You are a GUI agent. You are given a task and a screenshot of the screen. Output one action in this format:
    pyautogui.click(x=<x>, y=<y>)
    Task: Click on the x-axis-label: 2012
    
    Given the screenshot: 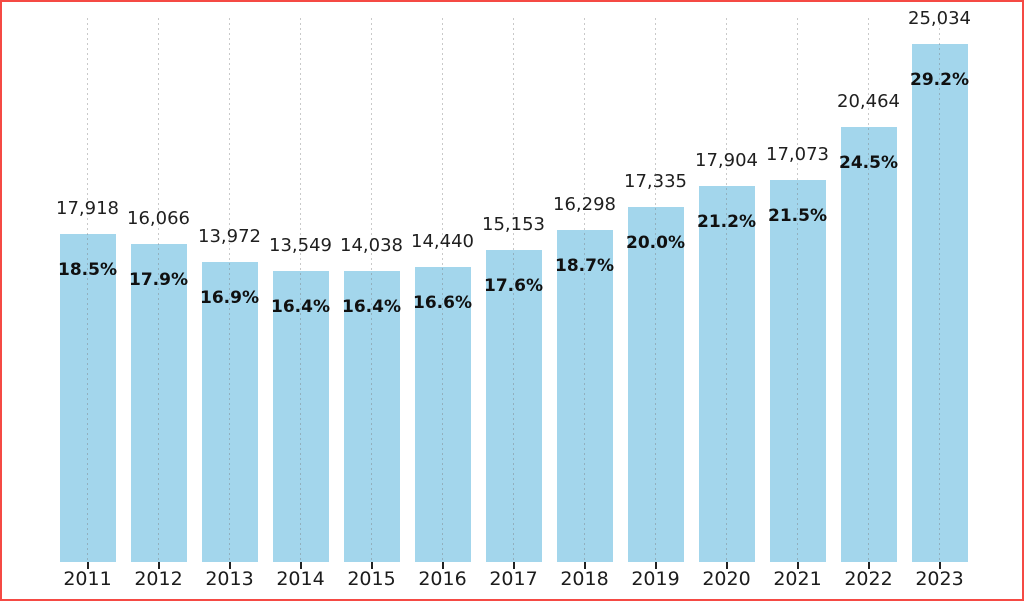 What is the action you would take?
    pyautogui.click(x=158, y=579)
    